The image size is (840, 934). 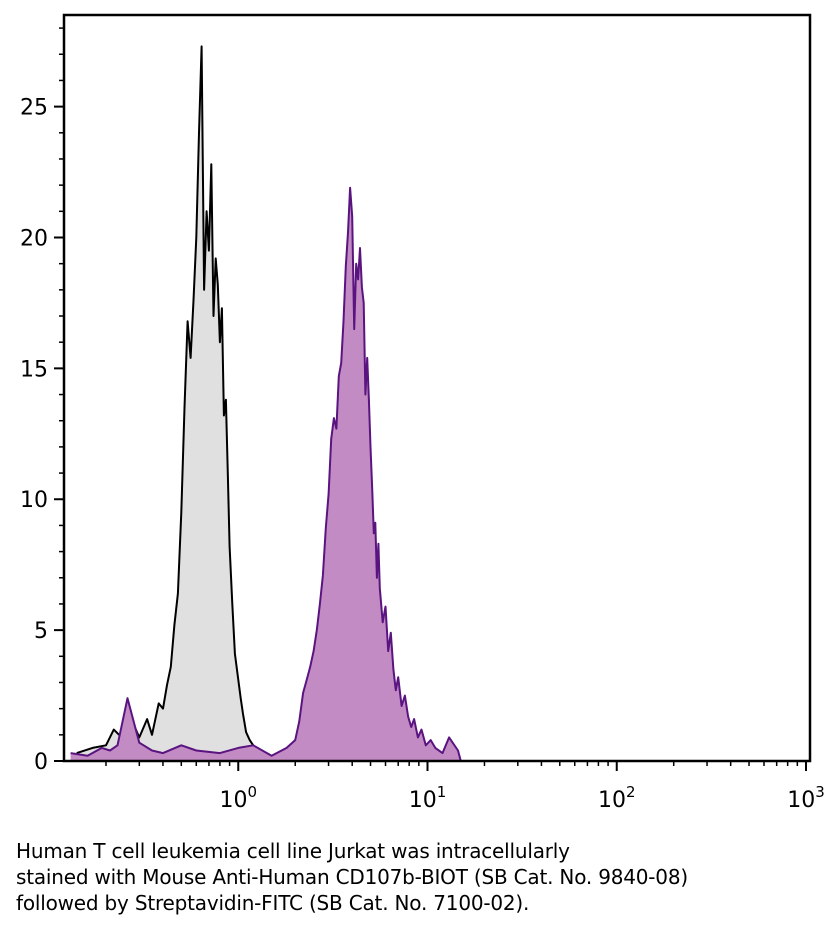 What do you see at coordinates (617, 798) in the screenshot?
I see `x-tick-label: 10²` at bounding box center [617, 798].